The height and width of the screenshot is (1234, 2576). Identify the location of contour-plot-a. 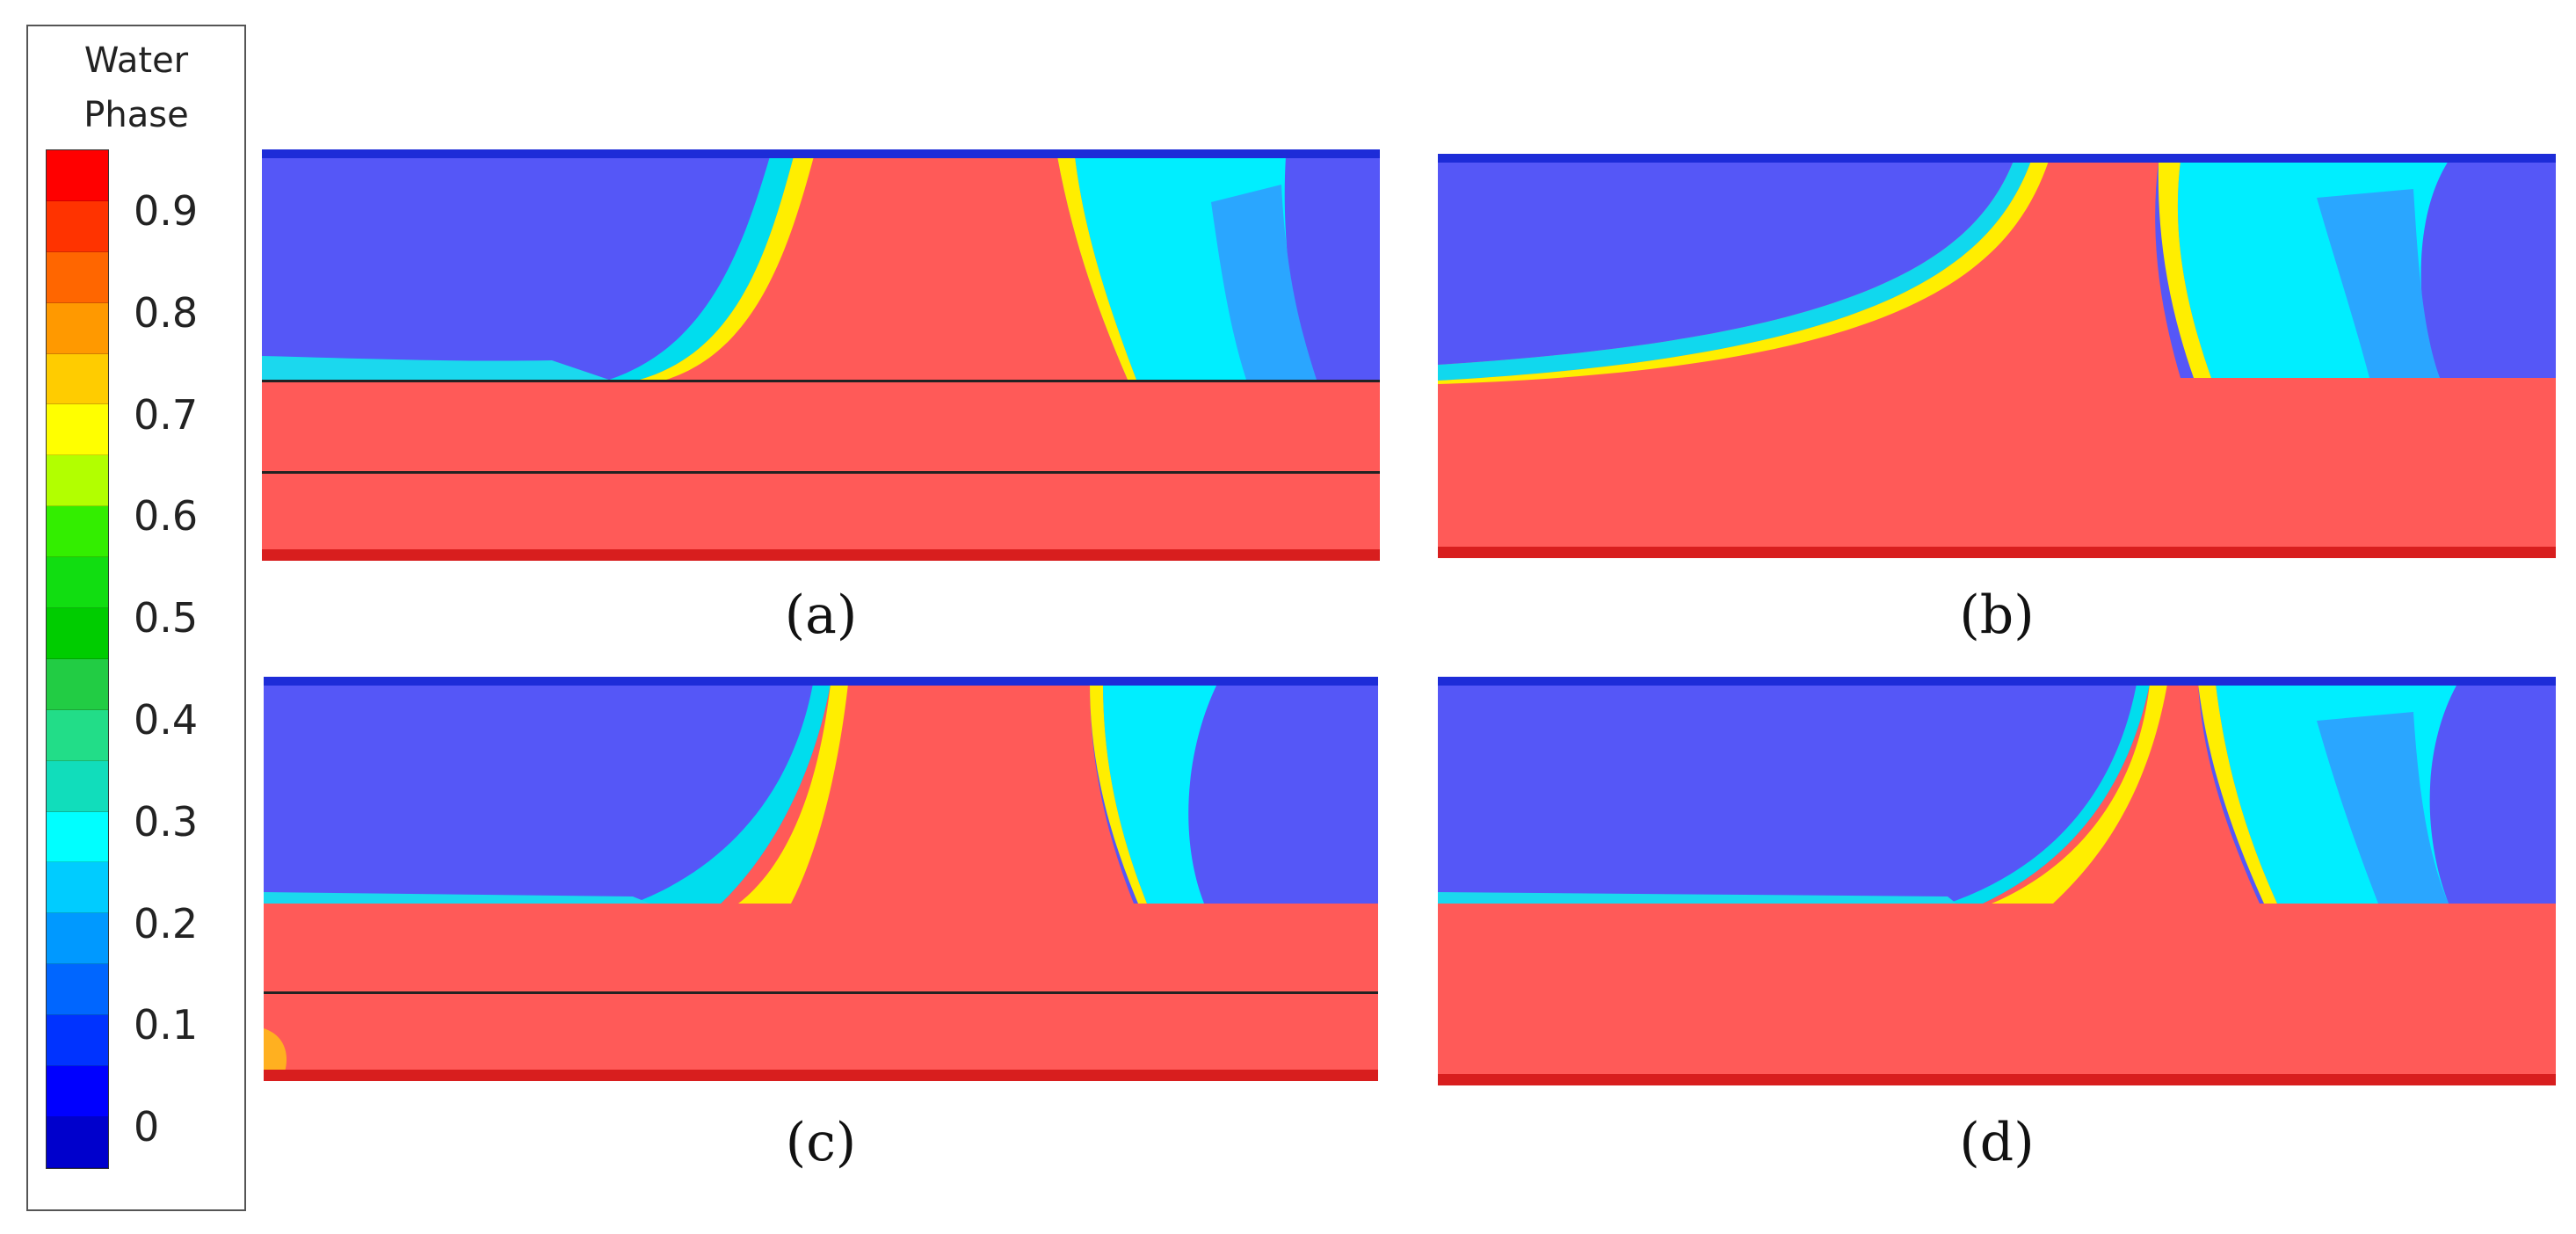
(821, 355).